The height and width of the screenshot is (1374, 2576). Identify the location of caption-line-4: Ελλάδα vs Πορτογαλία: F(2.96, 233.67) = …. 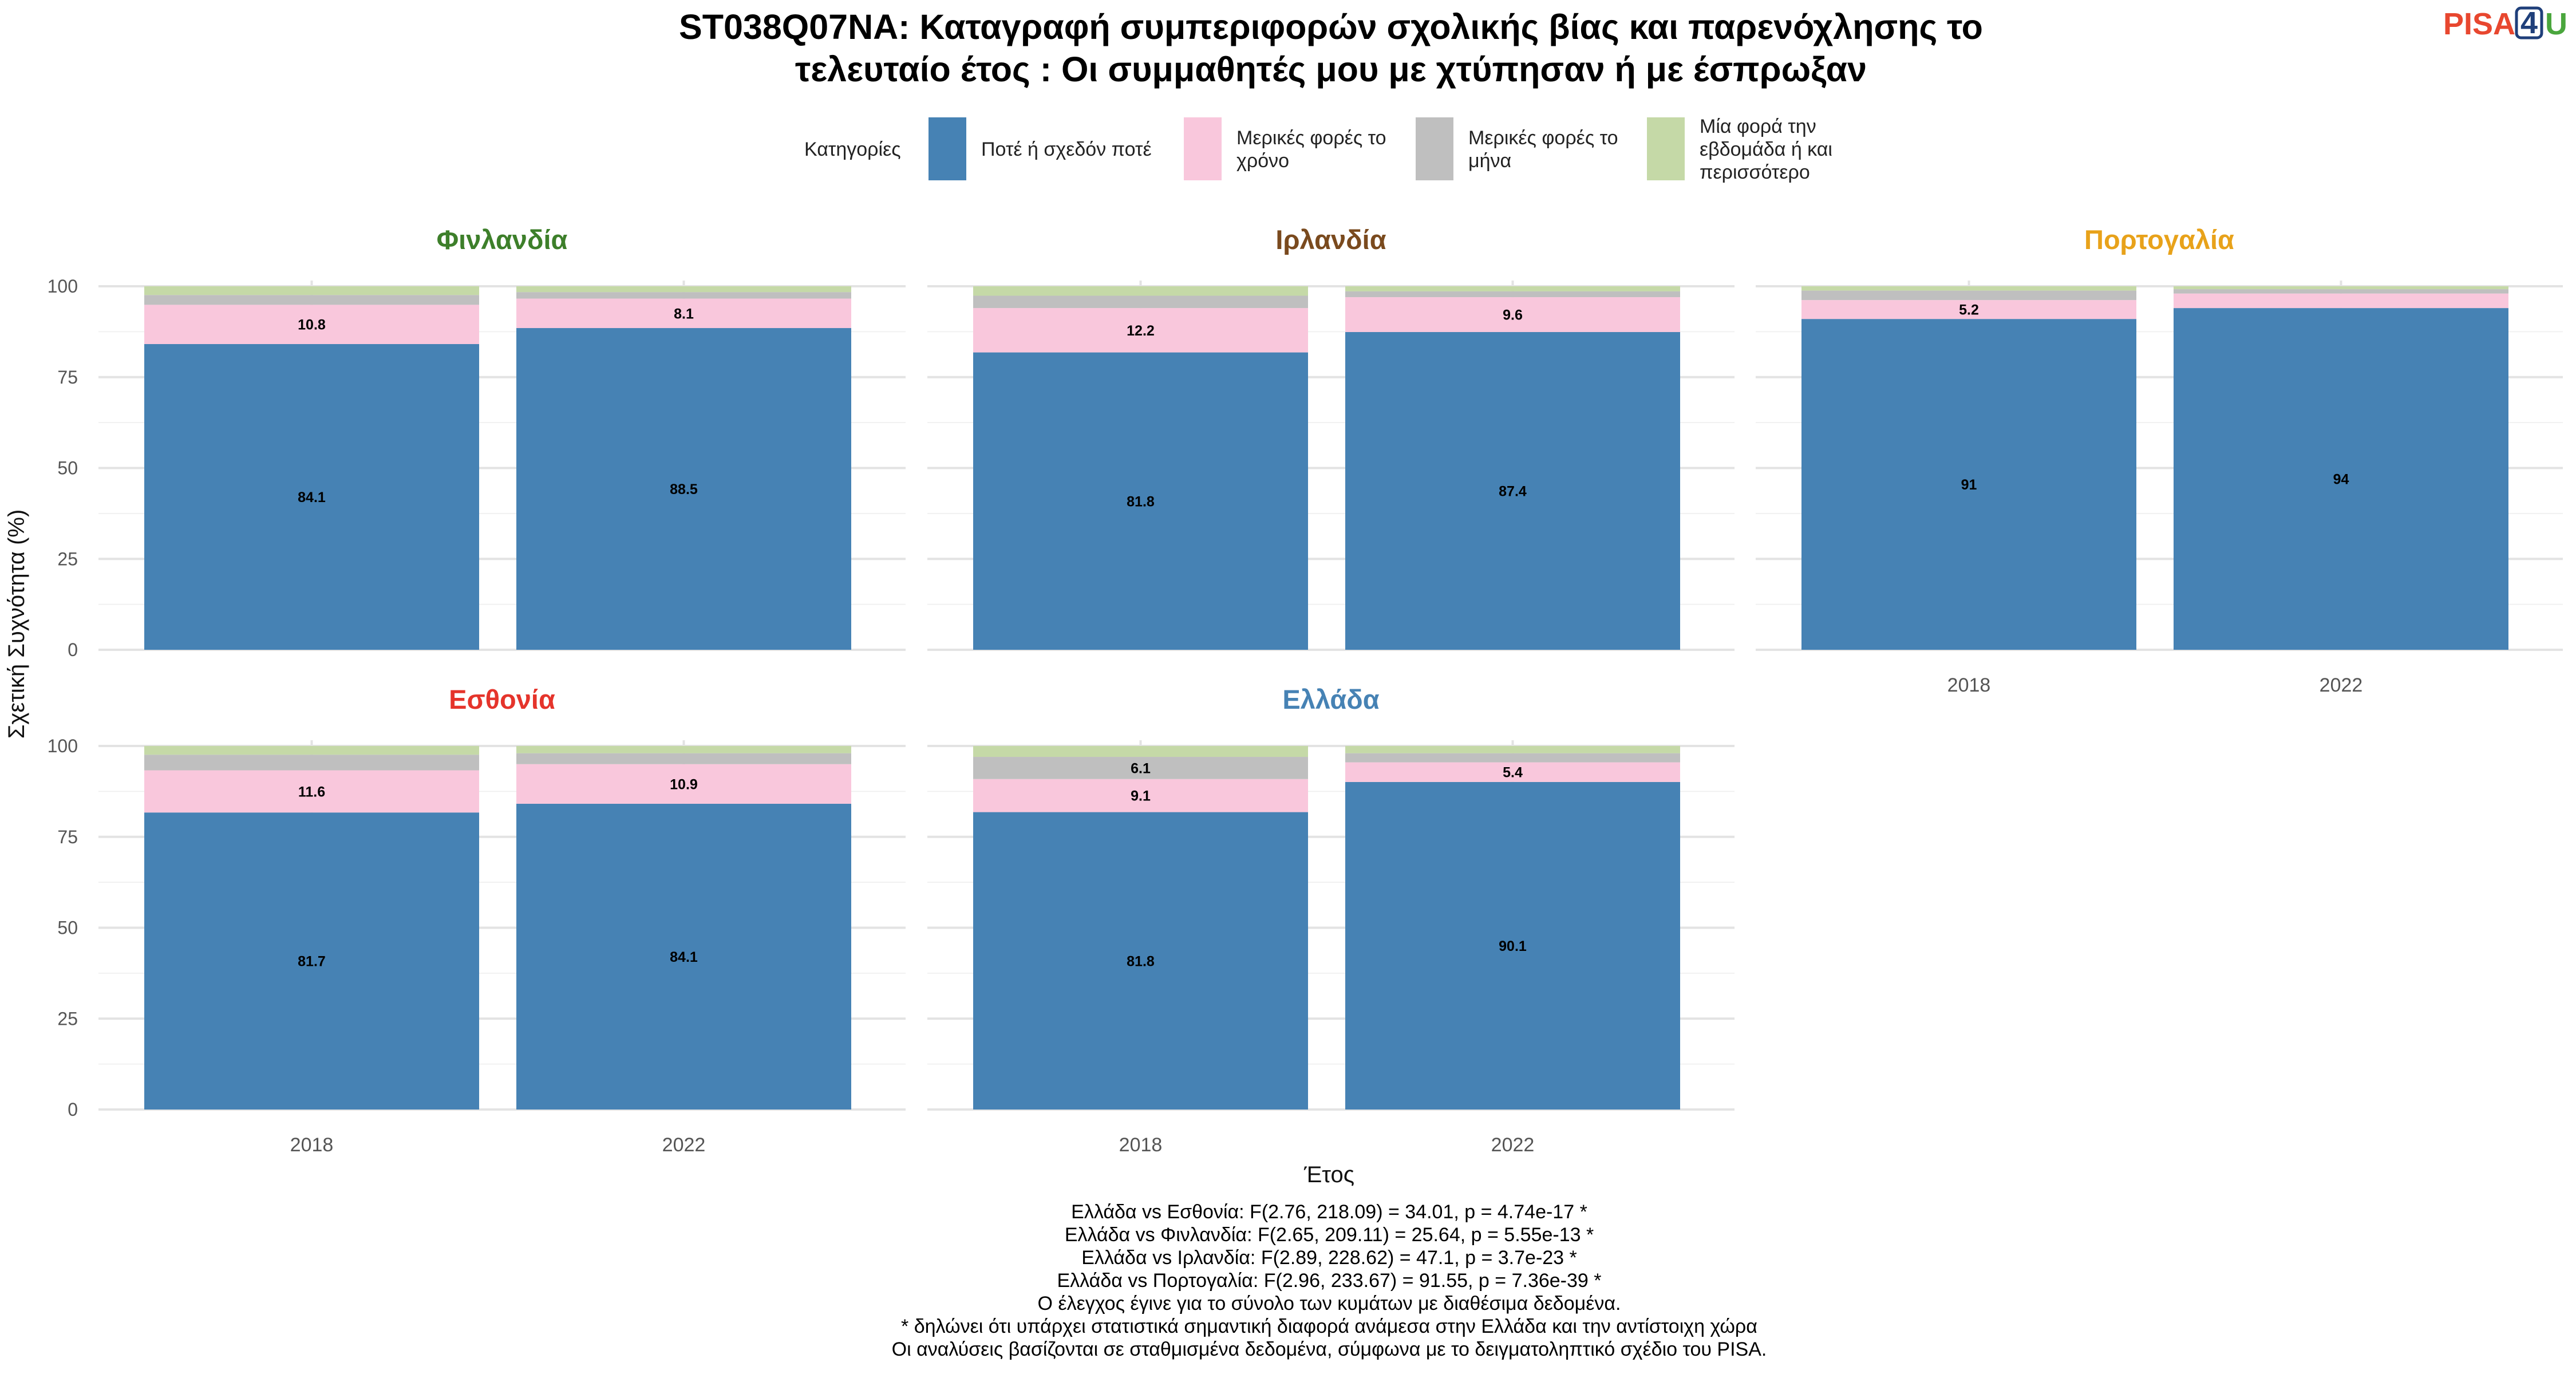
(1329, 1281).